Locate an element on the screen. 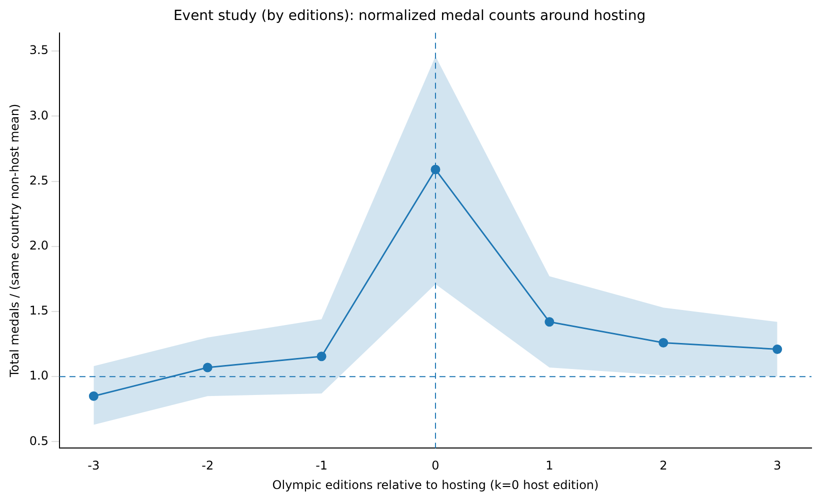 Image resolution: width=817 pixels, height=499 pixels. x-tick-label: -2 is located at coordinates (208, 465).